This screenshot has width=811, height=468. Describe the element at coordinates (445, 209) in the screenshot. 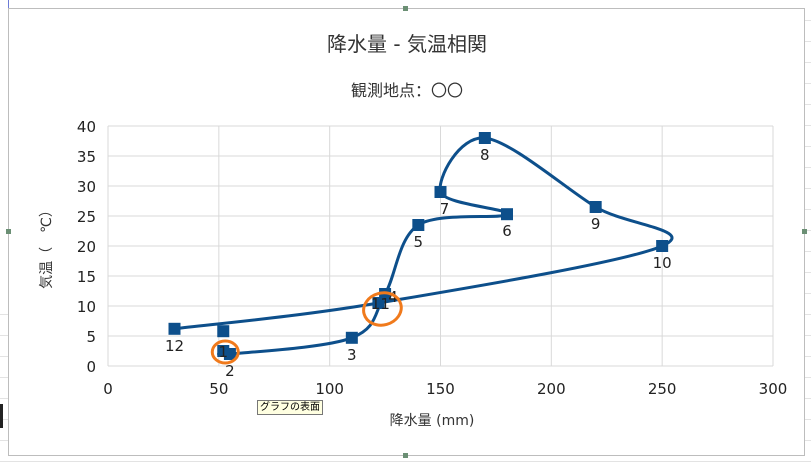

I see `data-label: 7` at that location.